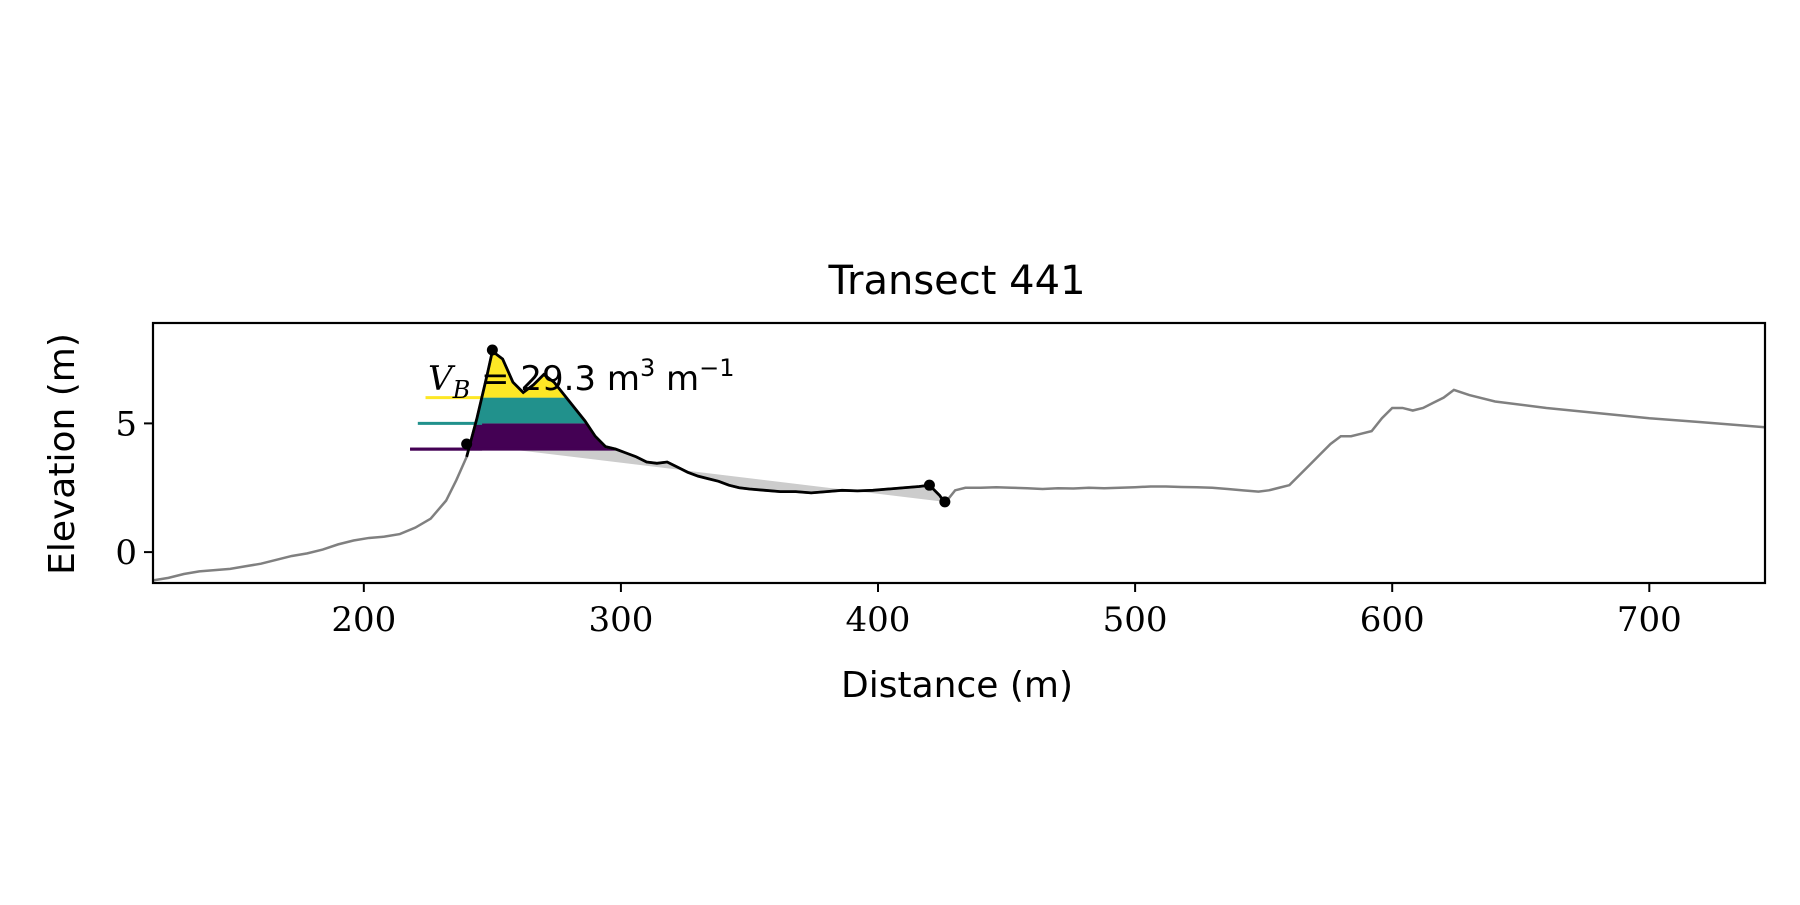  I want to click on volume-equals: =, so click(495, 379).